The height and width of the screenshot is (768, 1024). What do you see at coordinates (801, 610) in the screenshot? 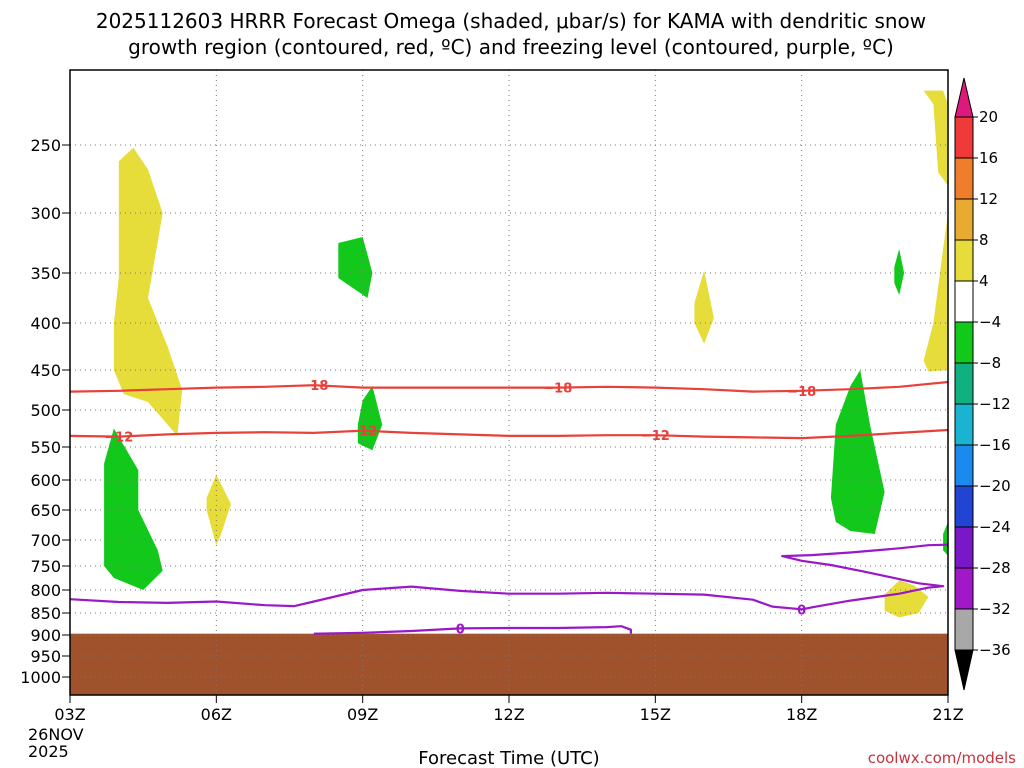
I see `freezing-contour-label-0-0: 0` at bounding box center [801, 610].